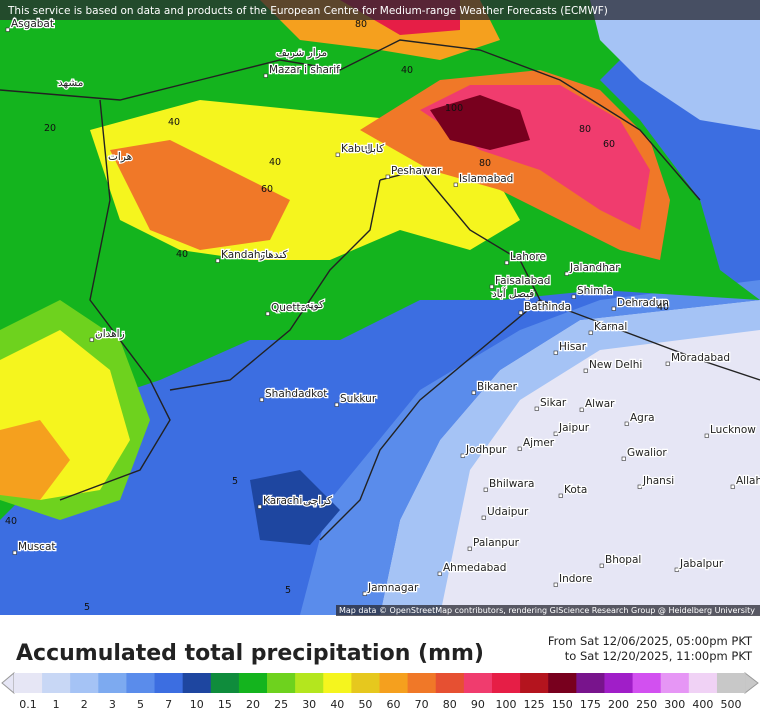  I want to click on bar-tick-label: 30, so click(309, 704).